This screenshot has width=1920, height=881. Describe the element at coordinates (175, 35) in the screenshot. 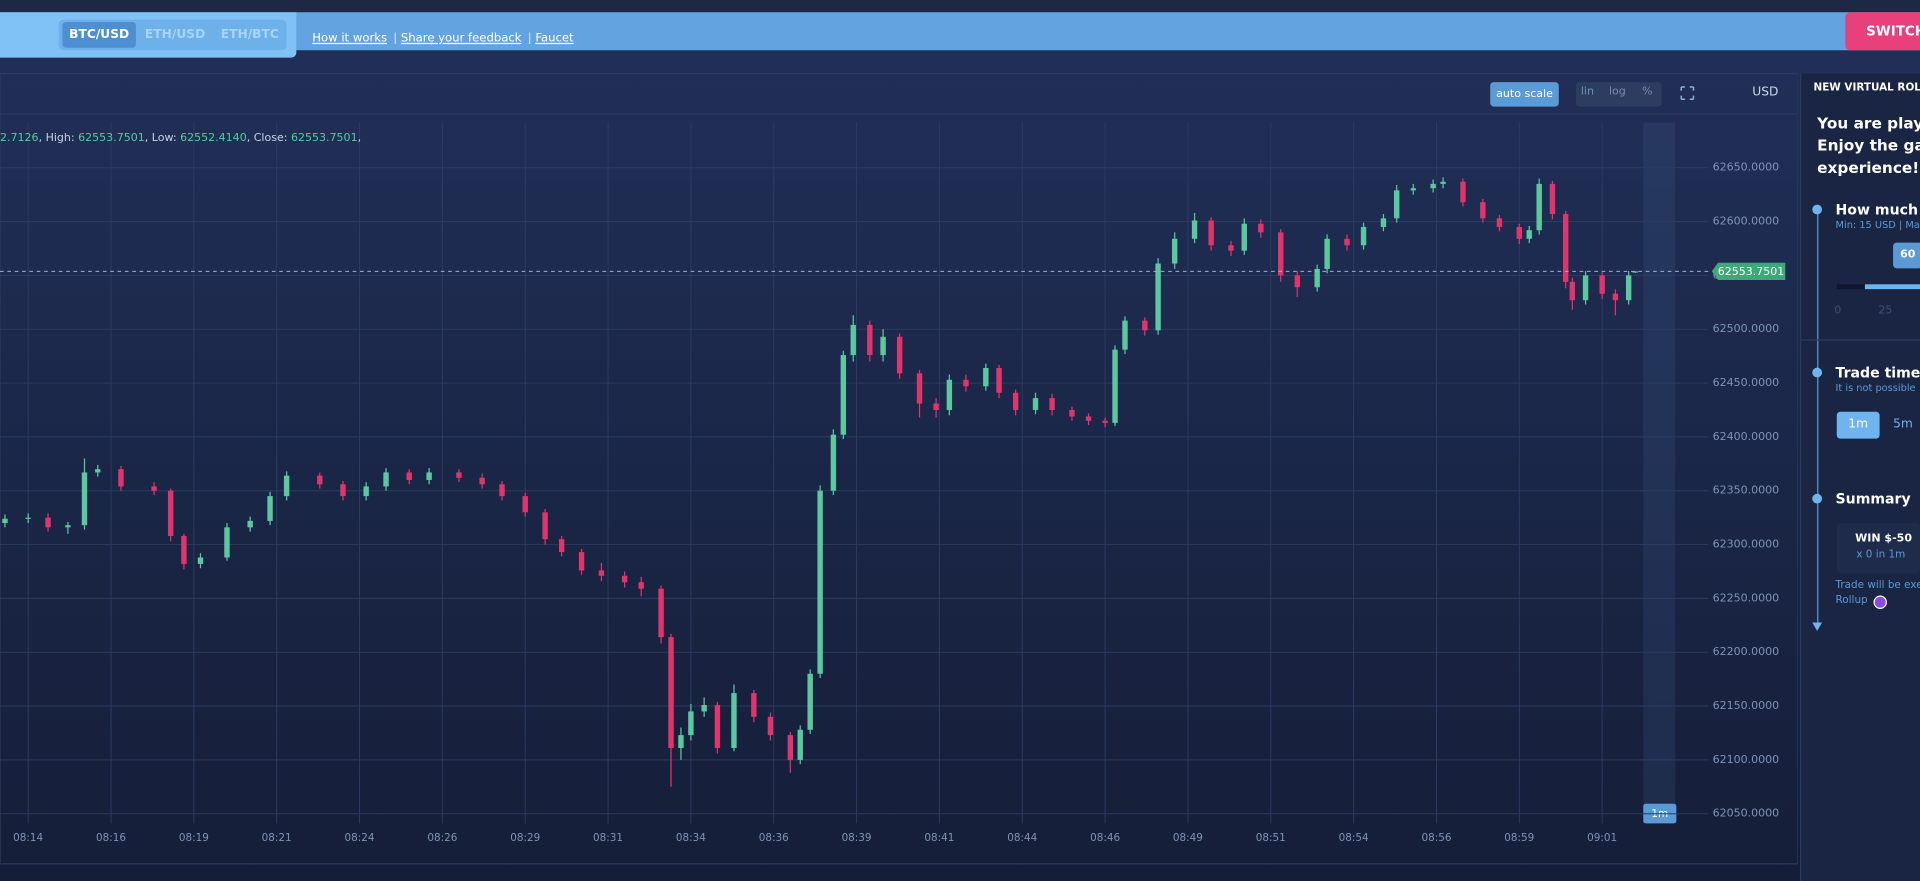

I see `pair-tab: ETH/USD` at that location.